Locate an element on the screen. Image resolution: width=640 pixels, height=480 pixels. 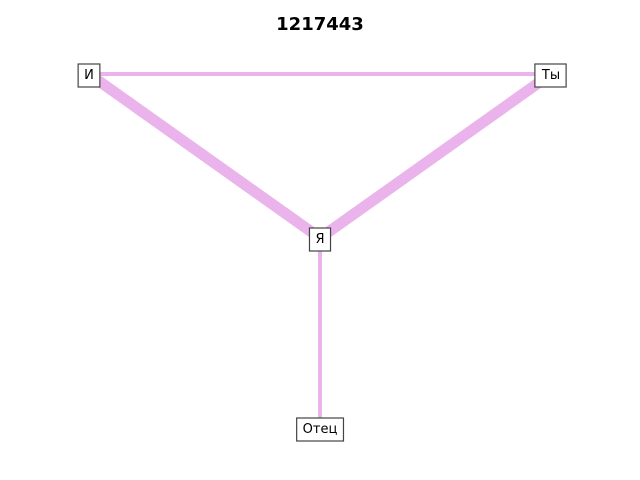
node-ty: Ты is located at coordinates (550, 75).